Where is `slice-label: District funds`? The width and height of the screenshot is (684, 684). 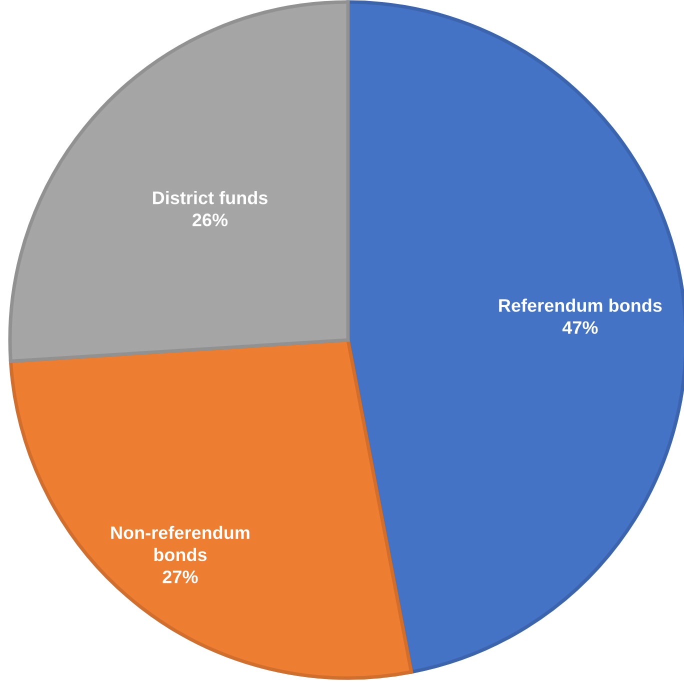
slice-label: District funds is located at coordinates (210, 197).